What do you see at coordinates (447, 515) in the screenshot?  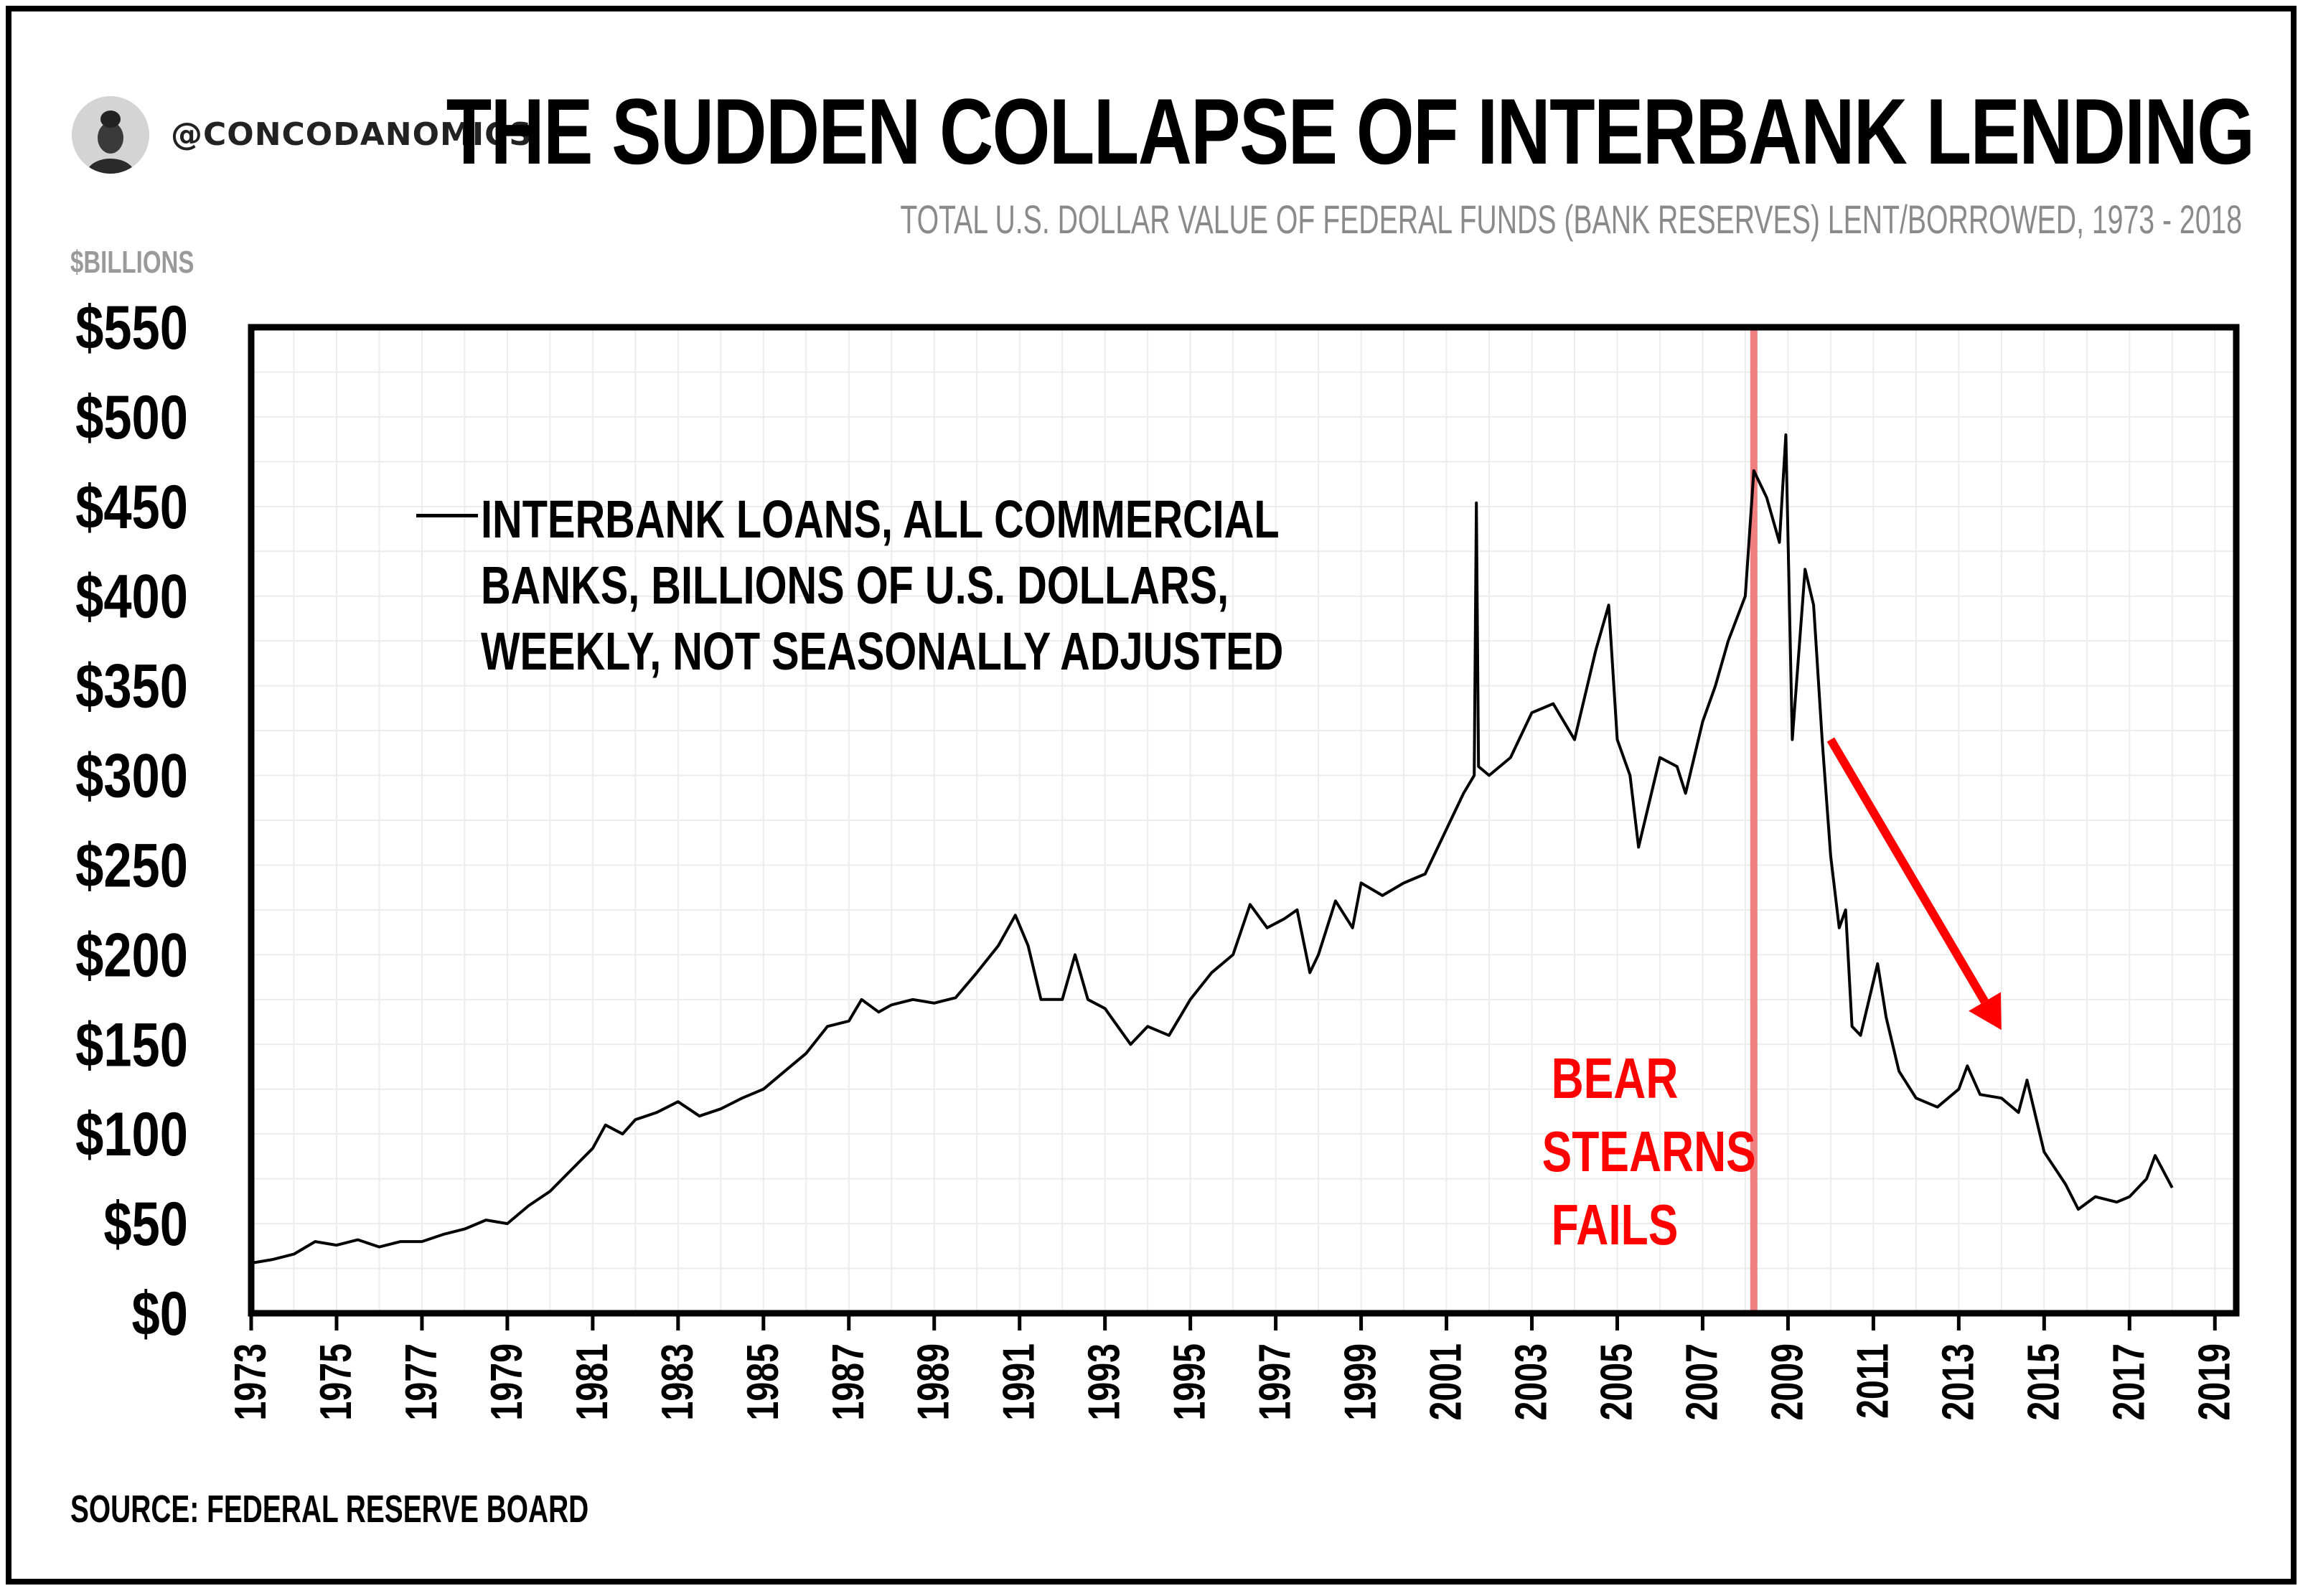 I see `legend-swatch` at bounding box center [447, 515].